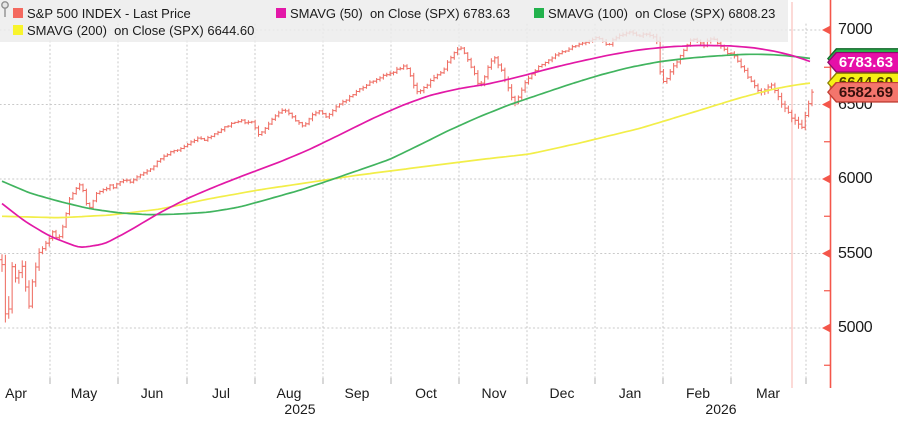 This screenshot has height=424, width=900. I want to click on legend-background, so click(394, 21).